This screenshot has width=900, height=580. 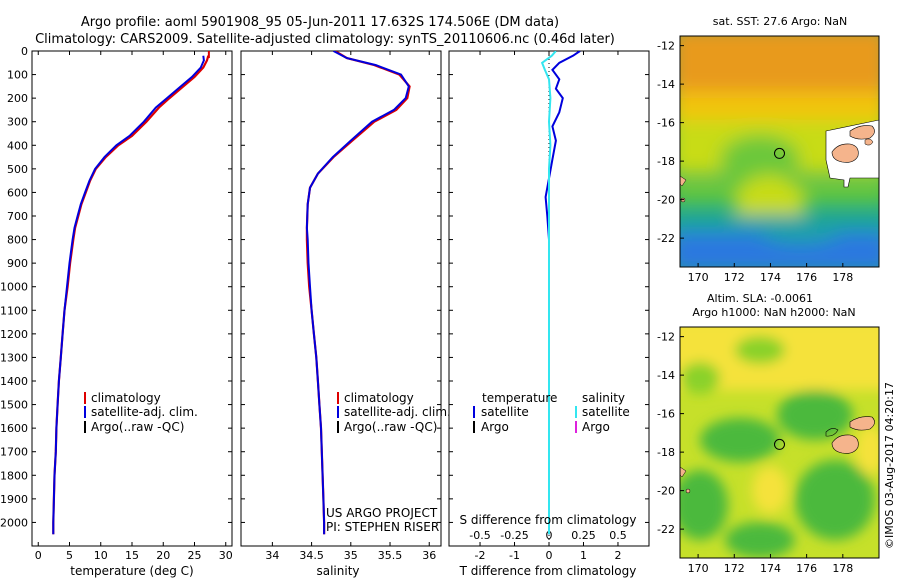 What do you see at coordinates (862, 423) in the screenshot?
I see `sla-island-vanua-levu` at bounding box center [862, 423].